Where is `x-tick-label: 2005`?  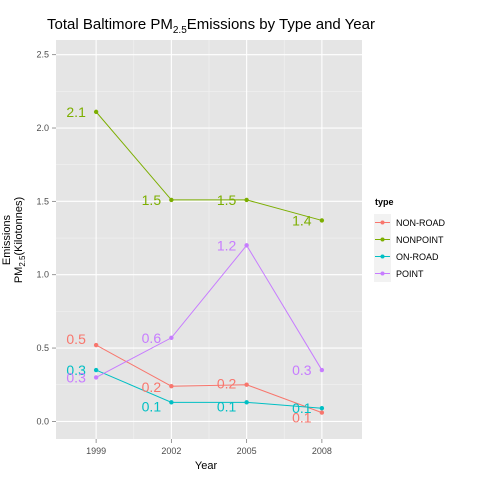
x-tick-label: 2005 is located at coordinates (247, 451).